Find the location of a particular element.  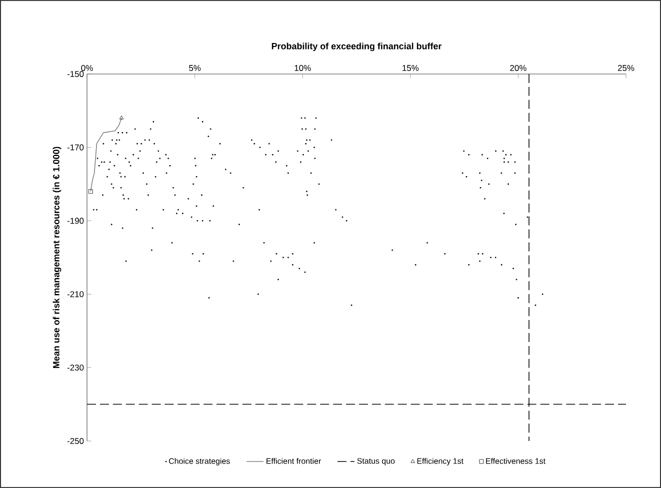

y-tick-label: -210 is located at coordinates (75, 294).